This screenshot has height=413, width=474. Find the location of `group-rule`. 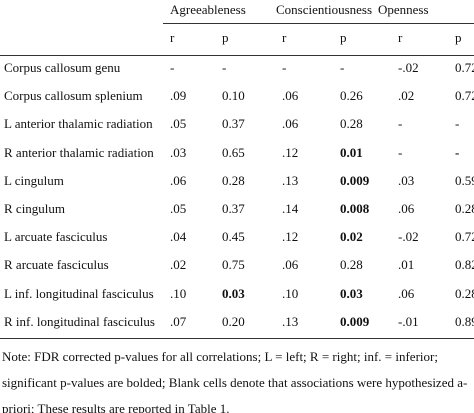

group-rule is located at coordinates (318, 23).